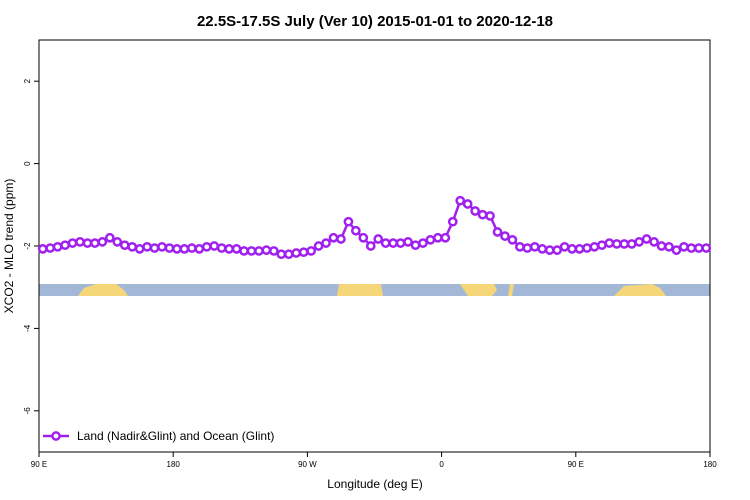  What do you see at coordinates (576, 464) in the screenshot?
I see `x-tick-label: 90 E` at bounding box center [576, 464].